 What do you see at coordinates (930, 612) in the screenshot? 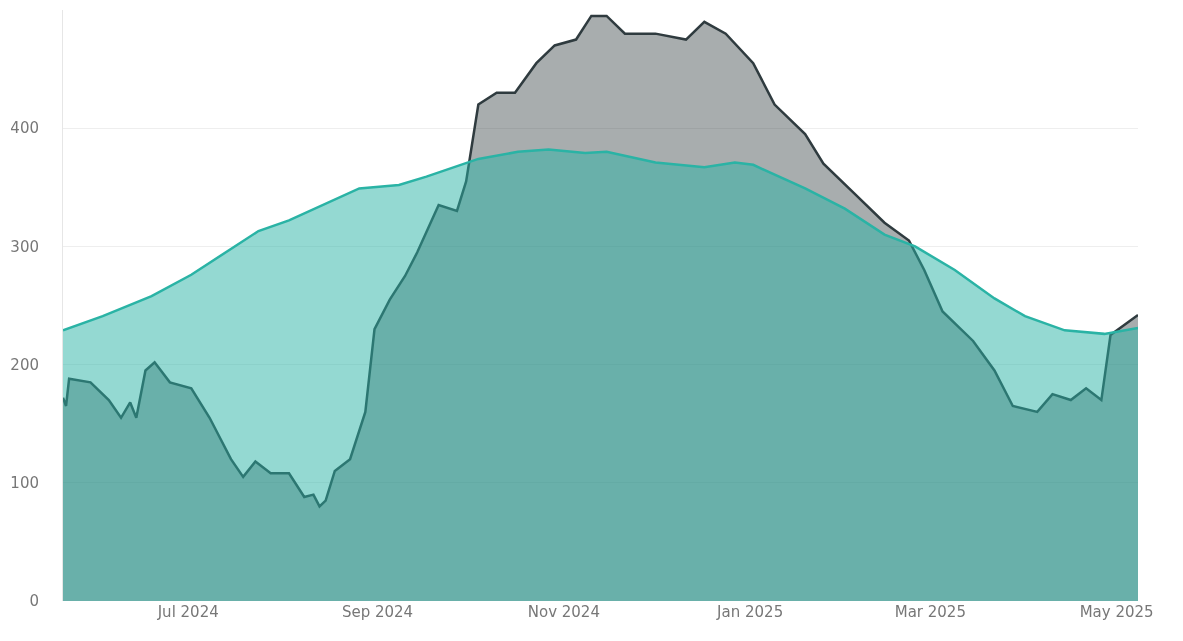
I see `x-tick-label: Mar 2025` at bounding box center [930, 612].